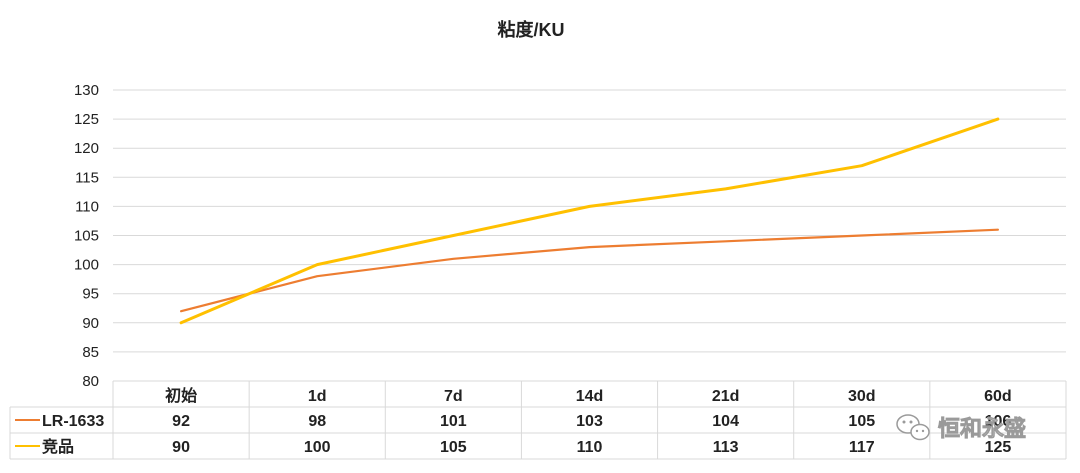  What do you see at coordinates (998, 447) in the screenshot?
I see `data-cell: 125` at bounding box center [998, 447].